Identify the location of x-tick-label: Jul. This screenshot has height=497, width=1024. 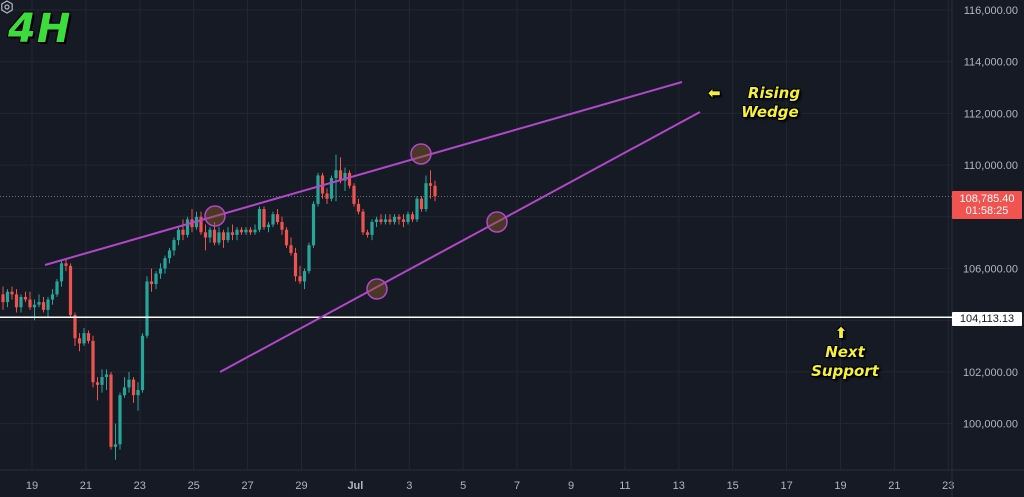
(355, 486).